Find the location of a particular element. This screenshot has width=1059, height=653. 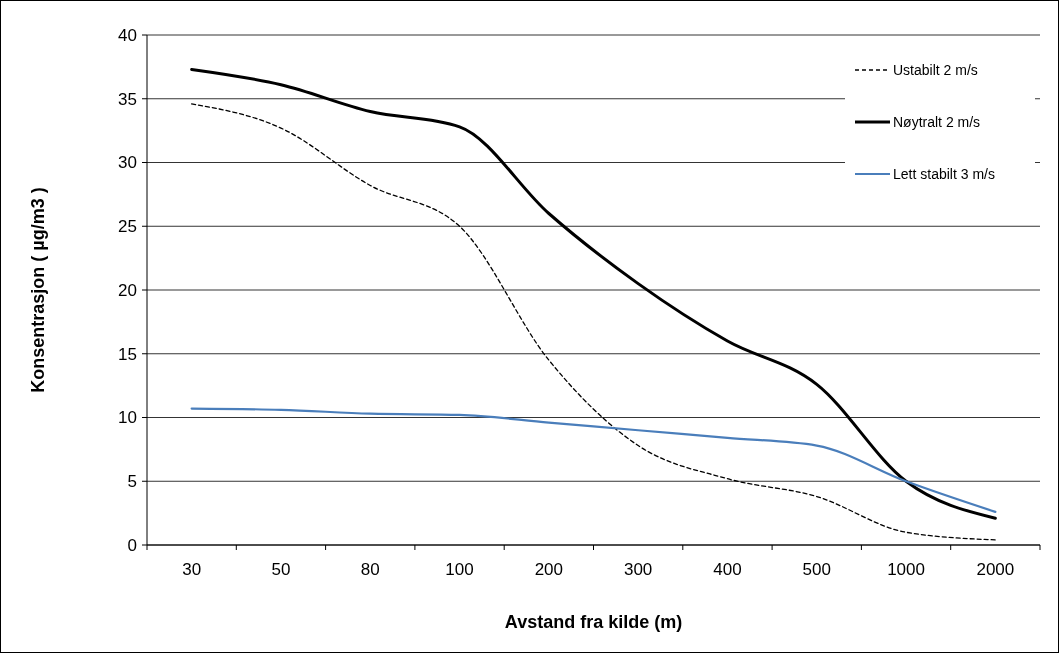

y-tick-label: 5 is located at coordinates (132, 482).